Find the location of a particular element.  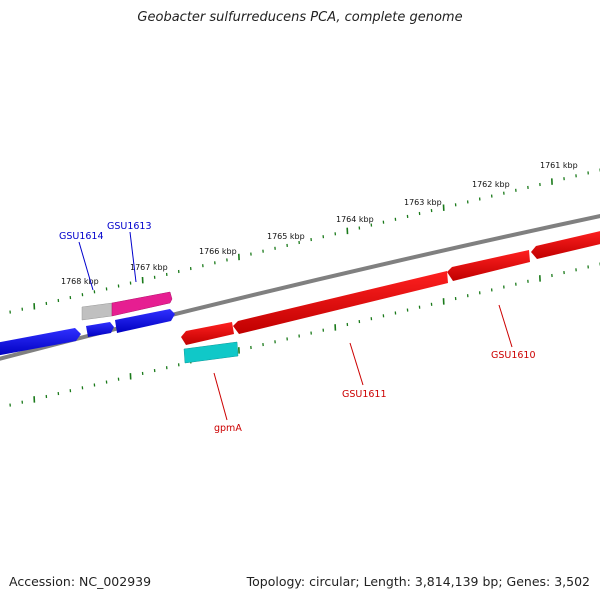

gene-GSU1613 is located at coordinates (142, 304).